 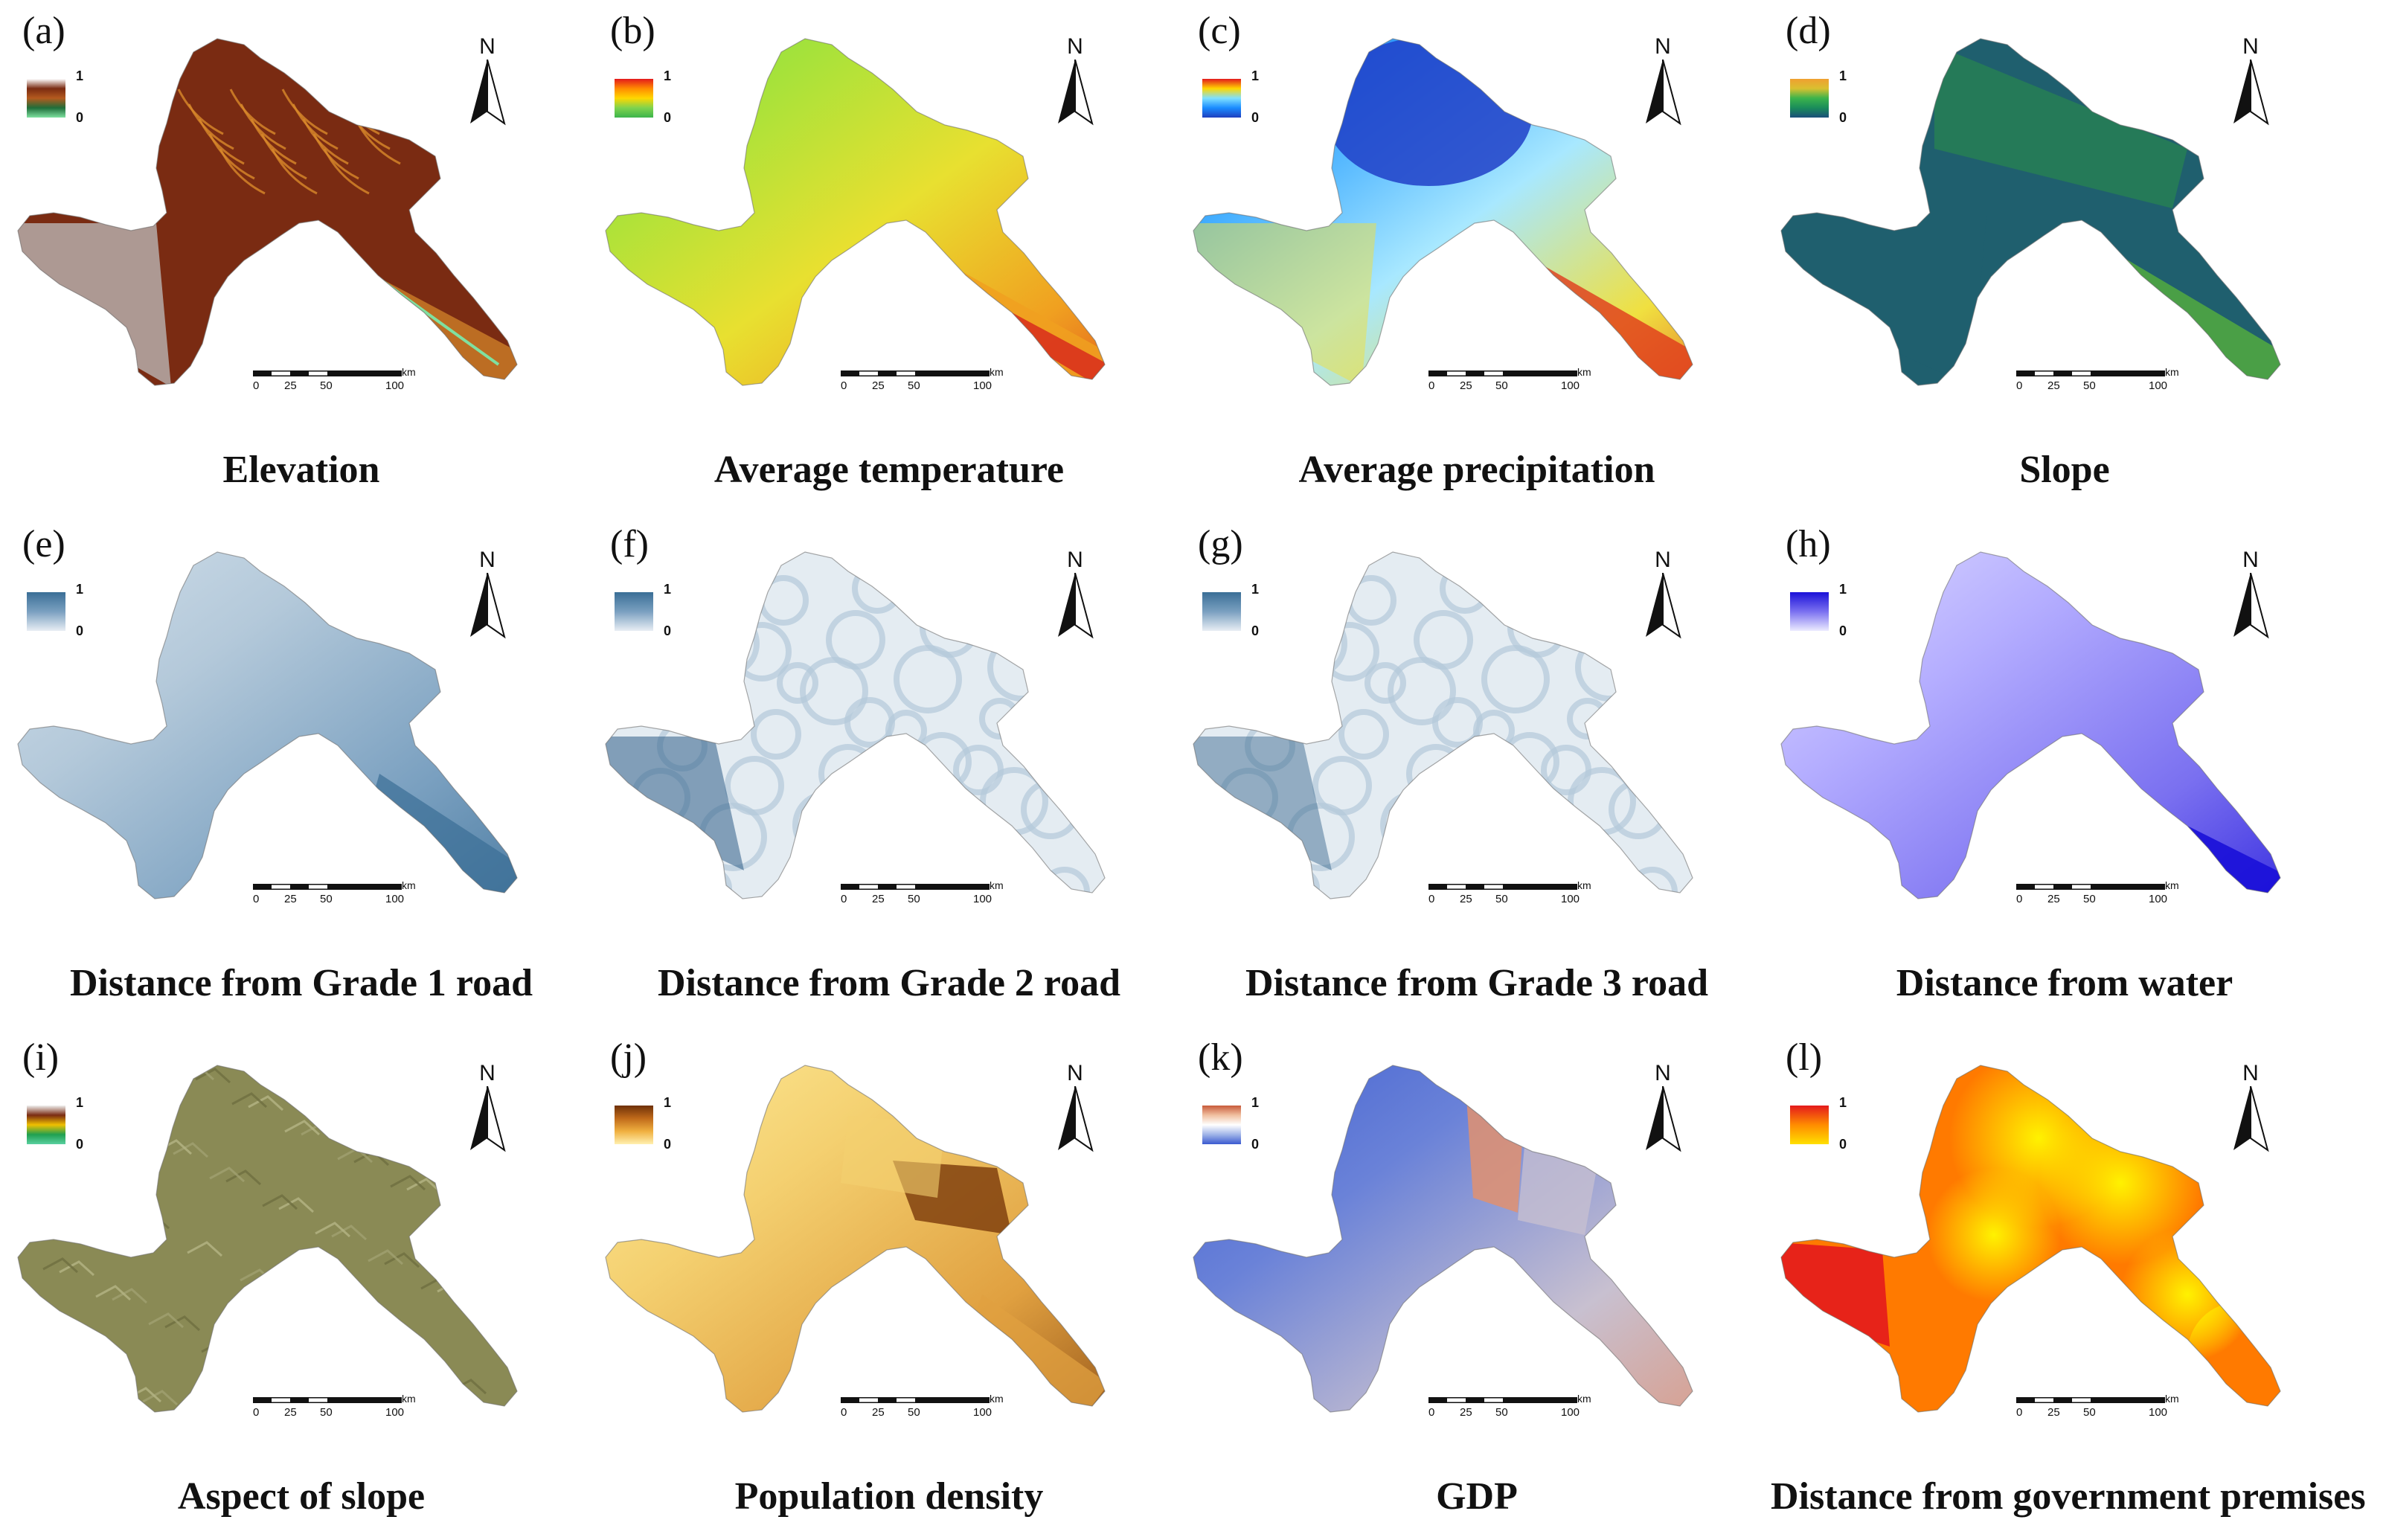 What do you see at coordinates (1477, 1496) in the screenshot?
I see `panel-caption: GDP` at bounding box center [1477, 1496].